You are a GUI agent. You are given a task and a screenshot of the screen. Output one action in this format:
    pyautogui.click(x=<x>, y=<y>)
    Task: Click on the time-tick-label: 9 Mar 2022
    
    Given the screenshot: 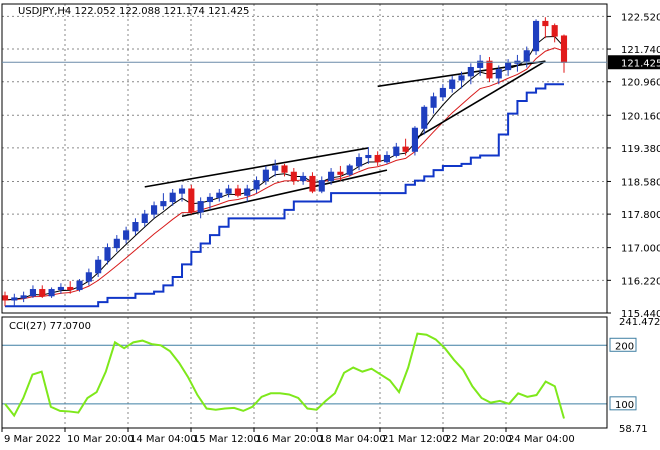 What is the action you would take?
    pyautogui.click(x=32, y=439)
    